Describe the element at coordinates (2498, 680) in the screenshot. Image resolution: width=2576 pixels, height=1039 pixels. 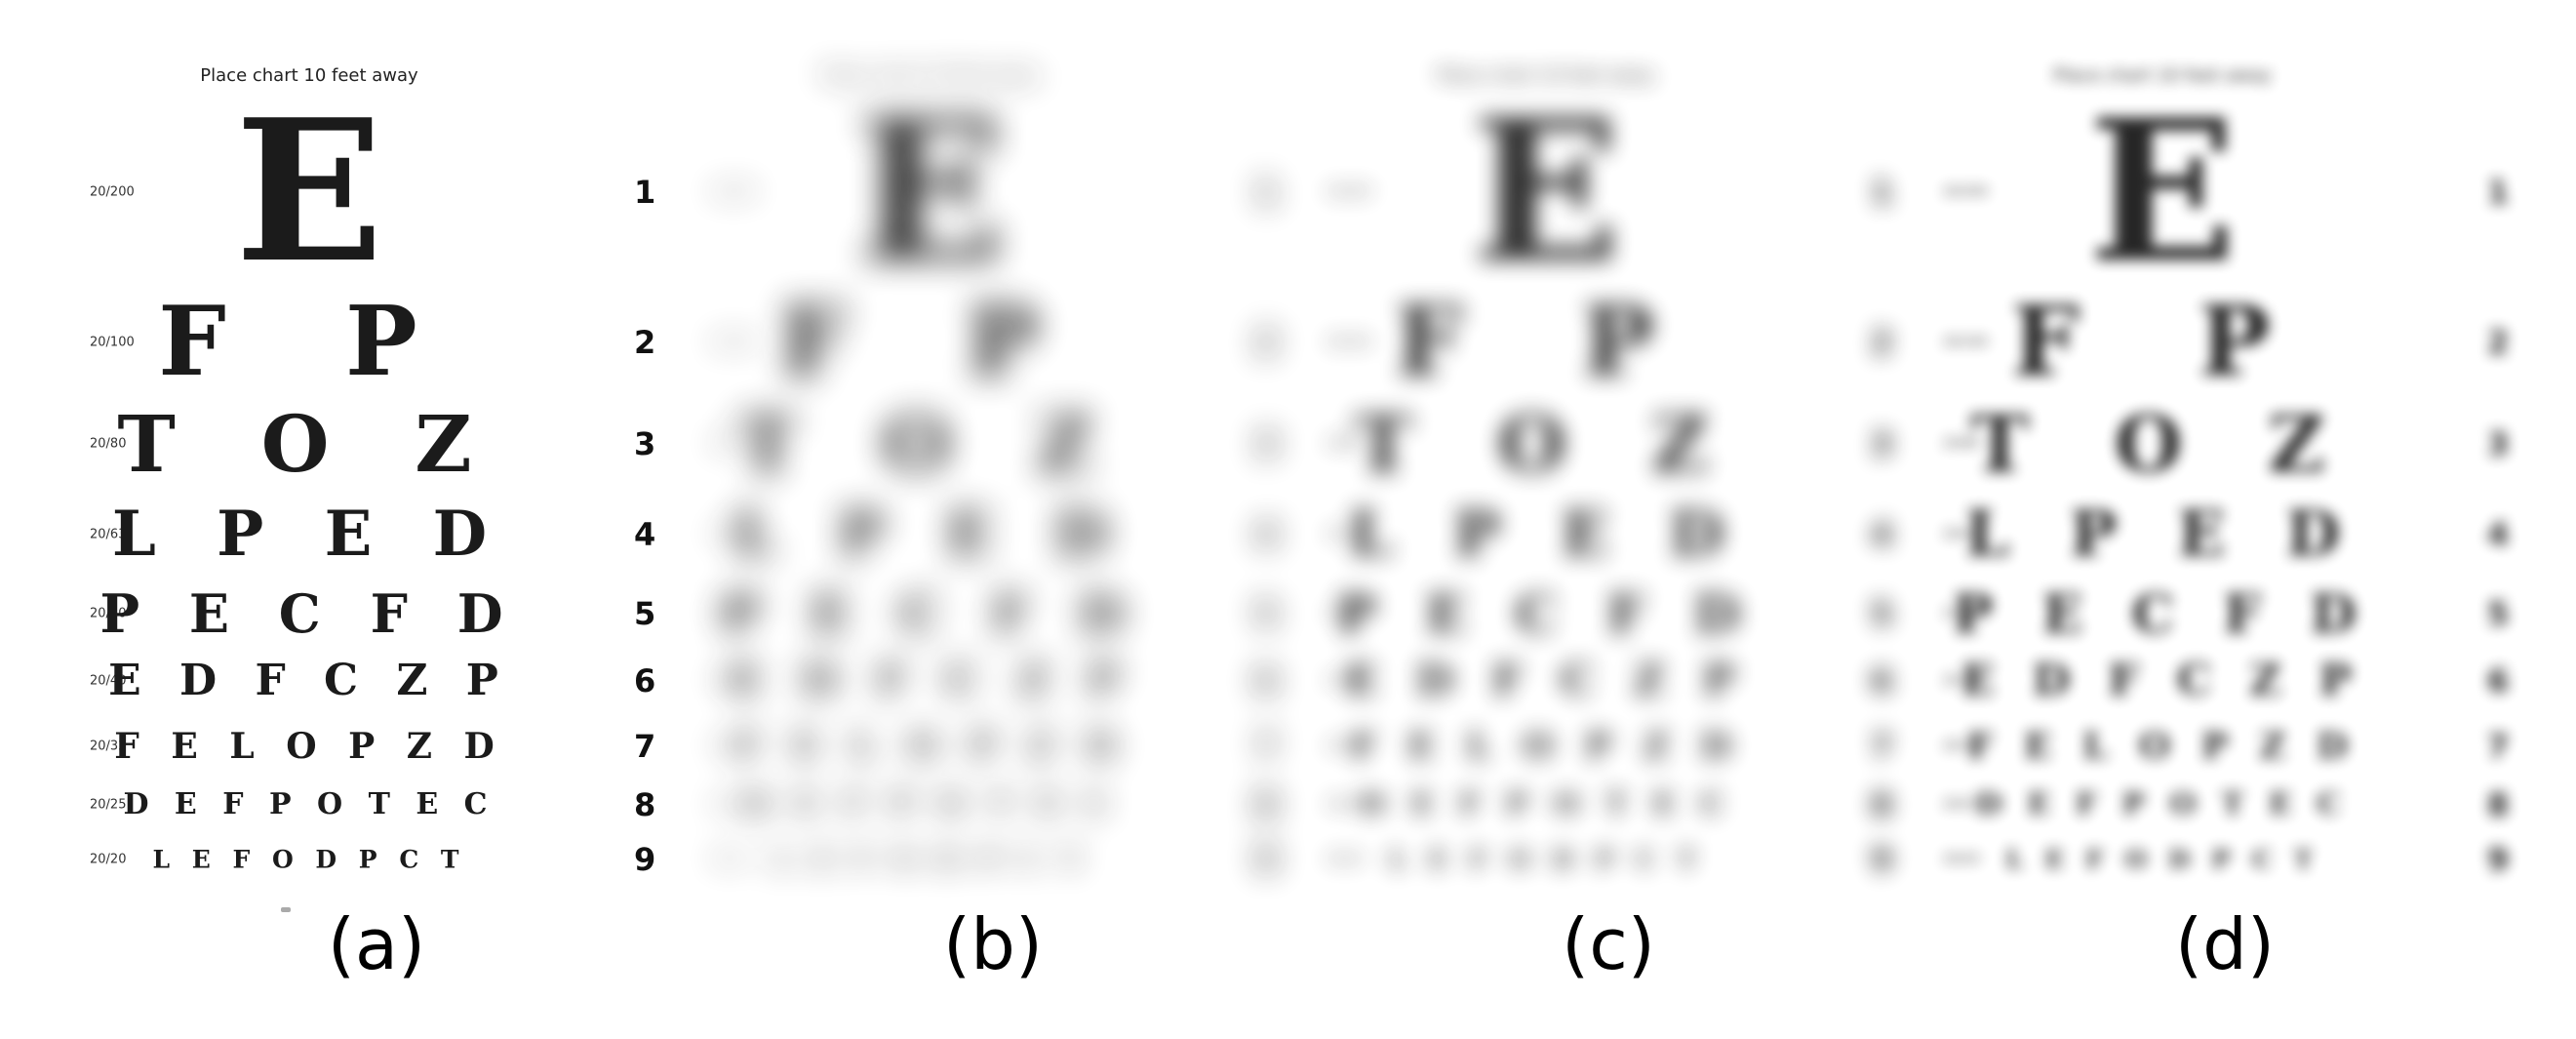
I see `row-number: 6` at that location.